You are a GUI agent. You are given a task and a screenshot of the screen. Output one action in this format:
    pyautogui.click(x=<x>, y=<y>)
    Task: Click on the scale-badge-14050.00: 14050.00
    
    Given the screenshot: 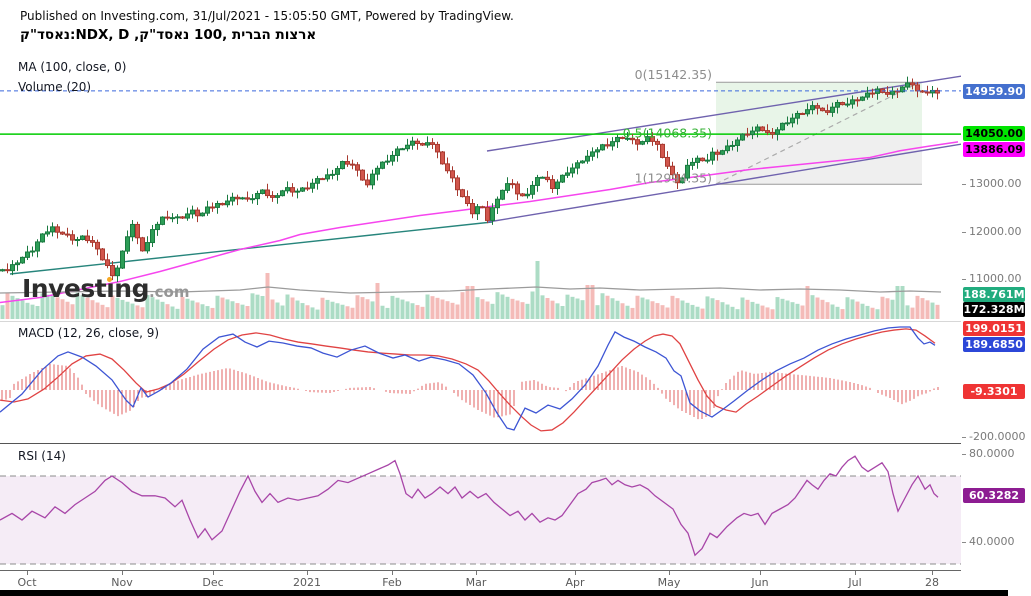 What is the action you would take?
    pyautogui.click(x=994, y=133)
    